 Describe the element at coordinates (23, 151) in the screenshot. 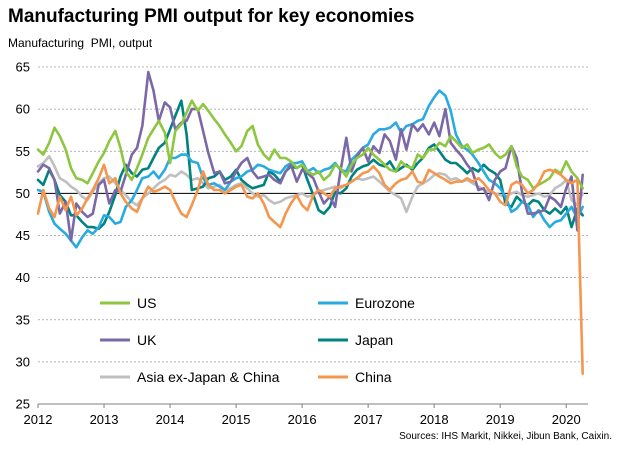

I see `y-tick-label-55: 55` at that location.